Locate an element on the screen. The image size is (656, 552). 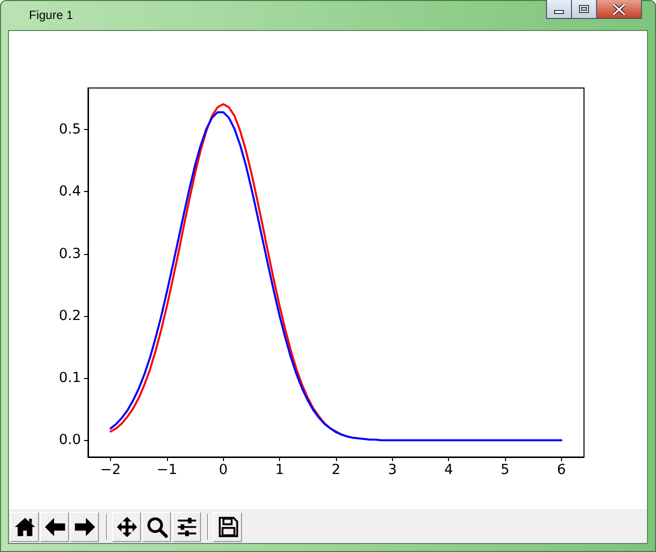
y-tick-label: 0.4 is located at coordinates (70, 192).